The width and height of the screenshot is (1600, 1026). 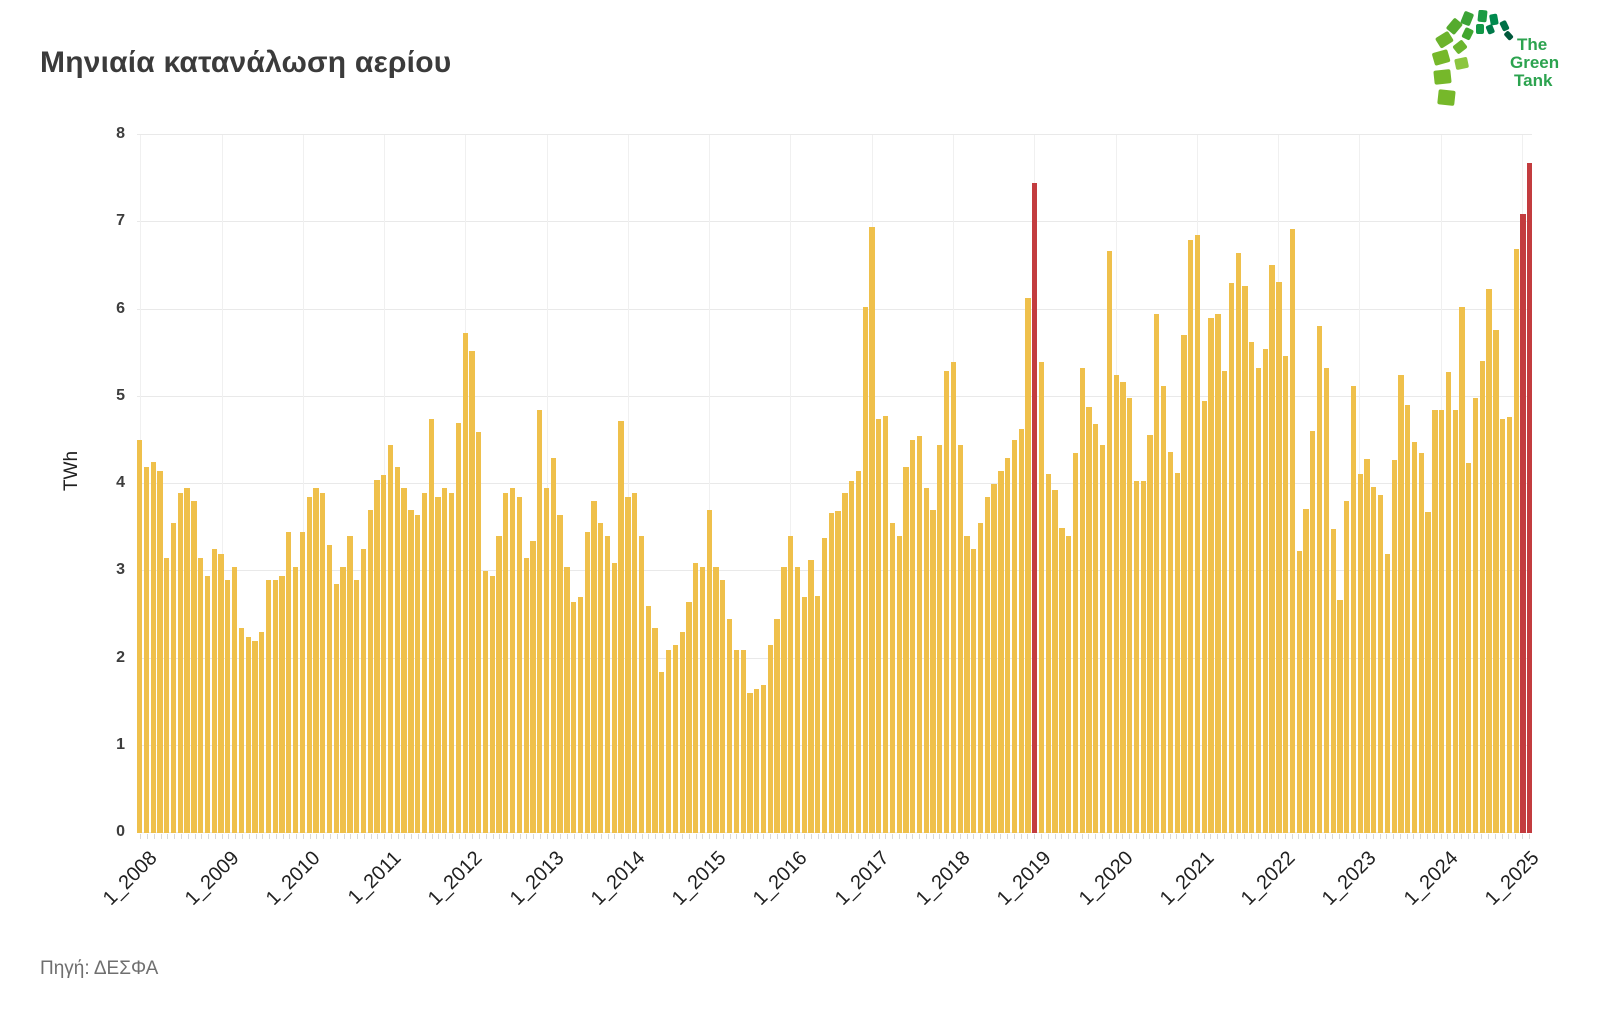 What do you see at coordinates (1333, 680) in the screenshot?
I see `bar-9_2022` at bounding box center [1333, 680].